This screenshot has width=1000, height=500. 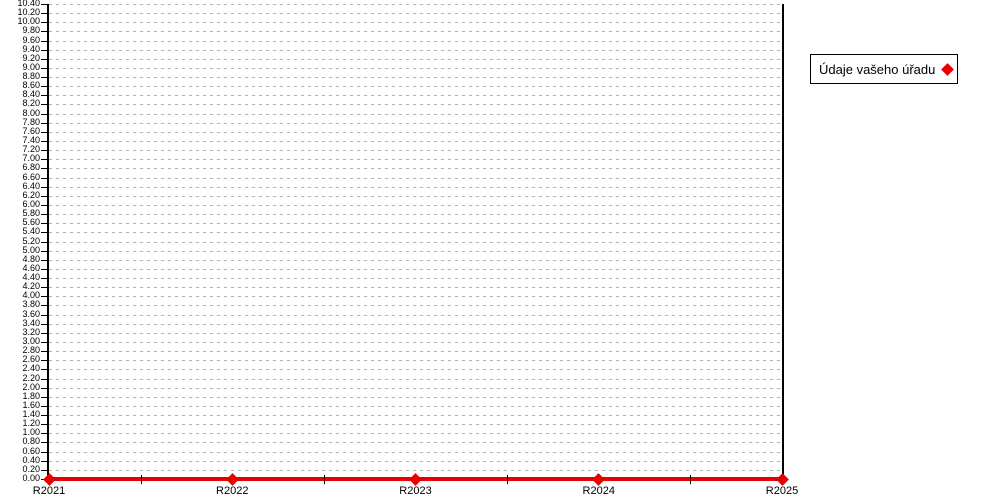 I want to click on y-axis-tick-label: 7.00, so click(x=31, y=158).